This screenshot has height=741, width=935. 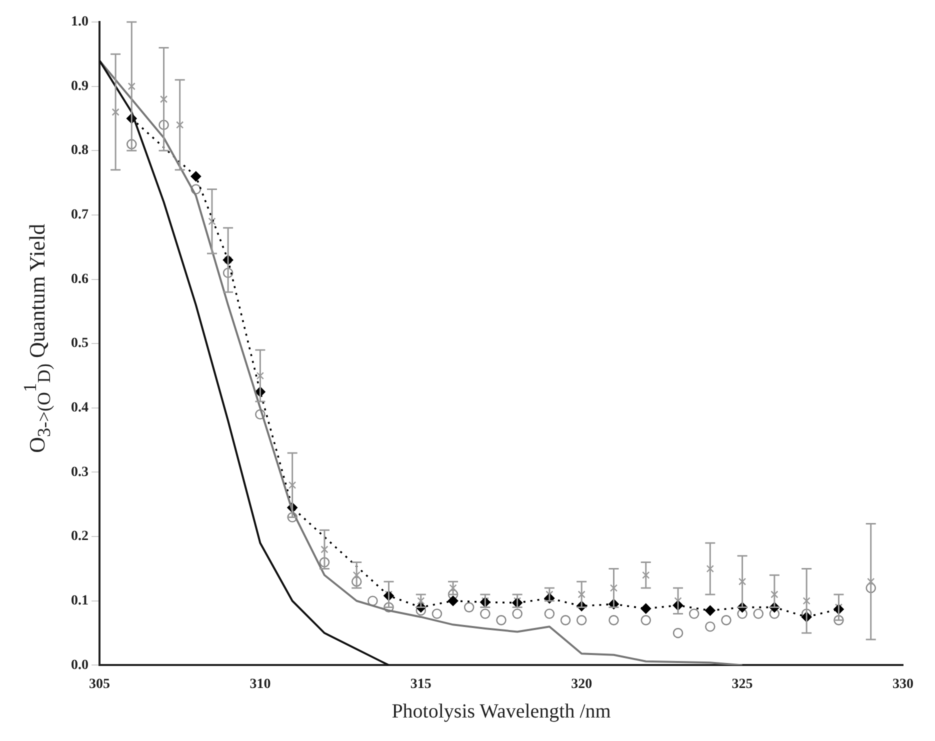 What do you see at coordinates (79, 472) in the screenshot?
I see `y-tick-label: 0.3` at bounding box center [79, 472].